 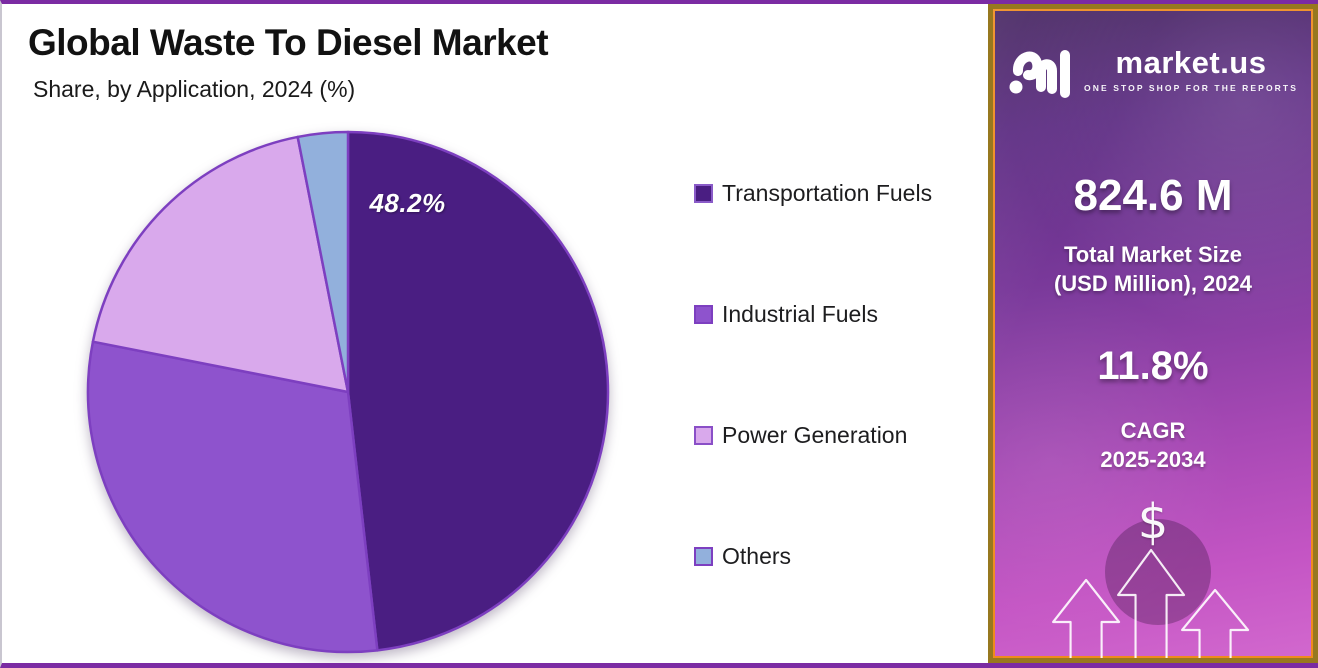 What do you see at coordinates (1153, 431) in the screenshot?
I see `cagr-label-line1: CAGR` at bounding box center [1153, 431].